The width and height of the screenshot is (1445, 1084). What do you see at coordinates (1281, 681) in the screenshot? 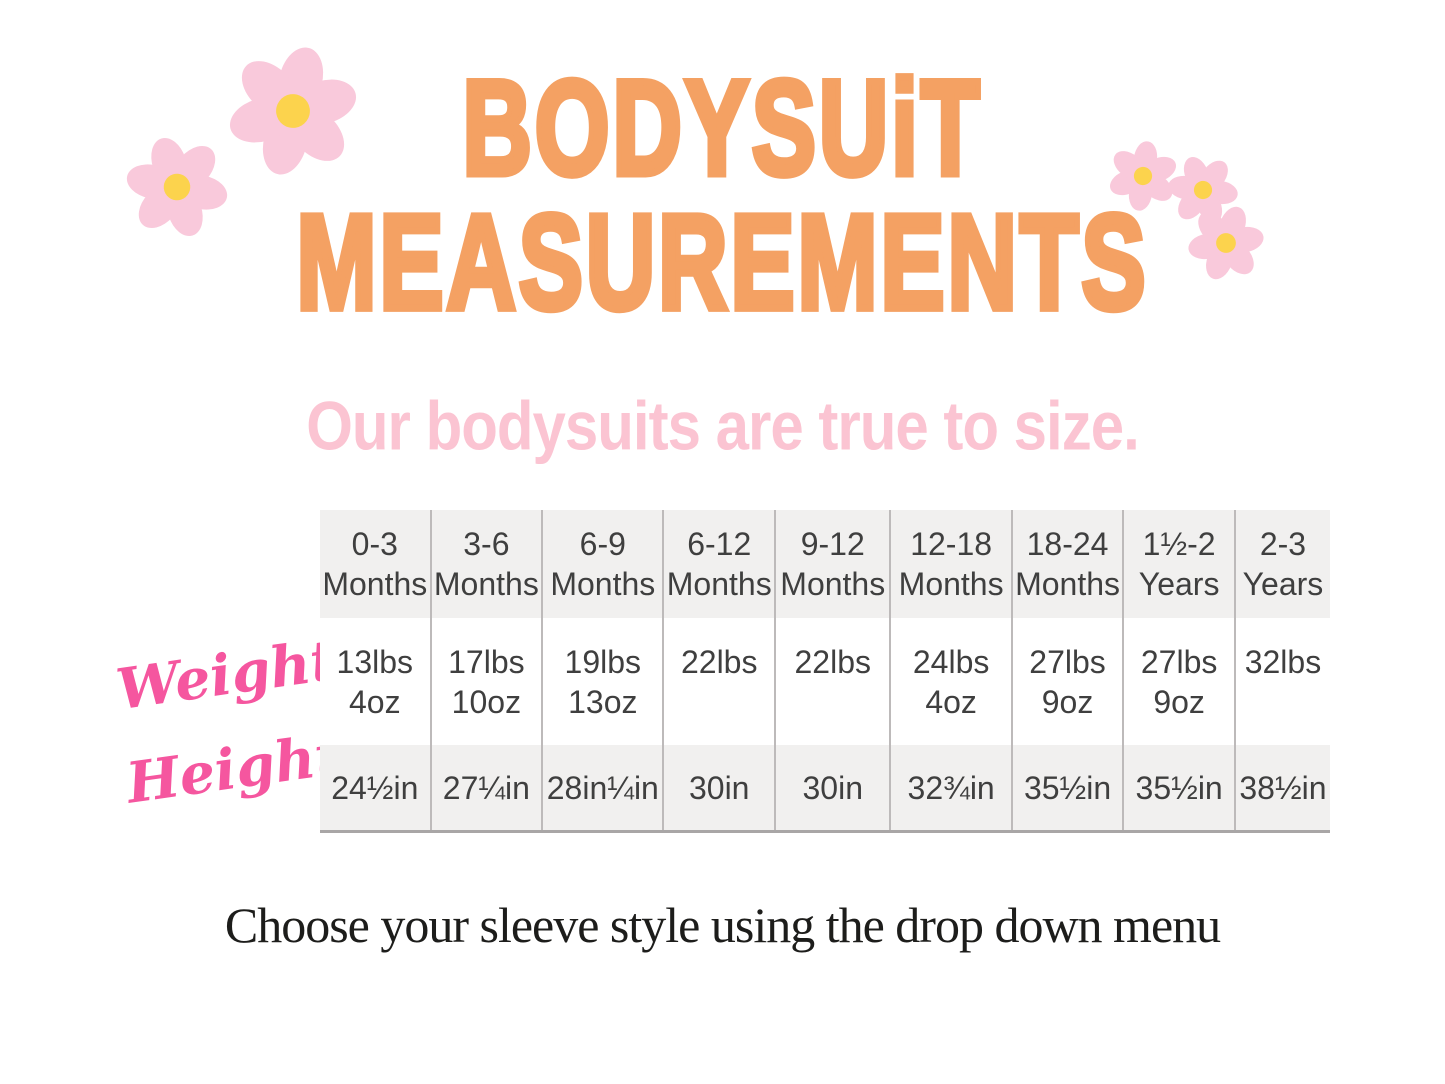
I see `weight-cell: 32lbs` at bounding box center [1281, 681].